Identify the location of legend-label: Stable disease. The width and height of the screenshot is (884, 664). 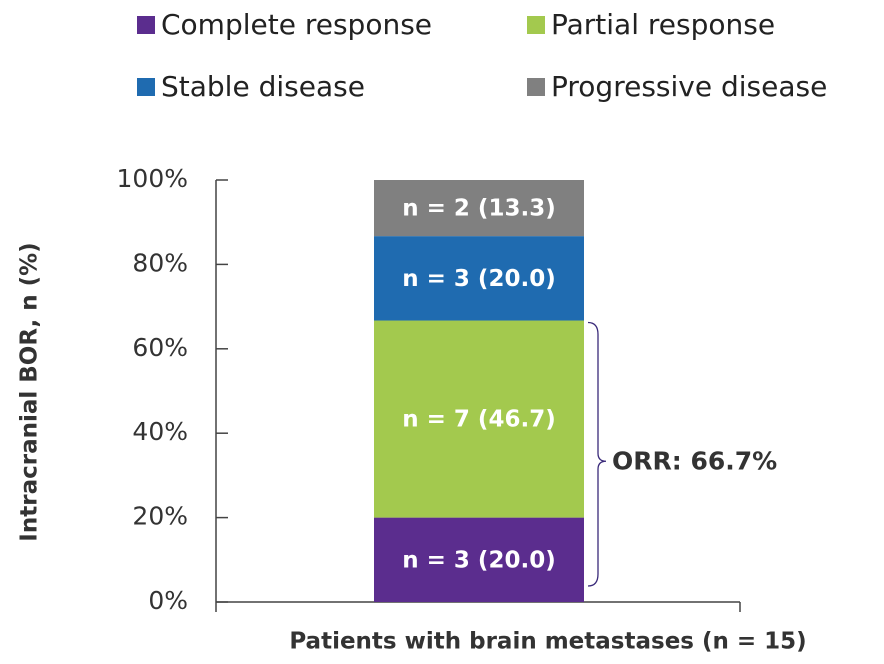
(263, 86).